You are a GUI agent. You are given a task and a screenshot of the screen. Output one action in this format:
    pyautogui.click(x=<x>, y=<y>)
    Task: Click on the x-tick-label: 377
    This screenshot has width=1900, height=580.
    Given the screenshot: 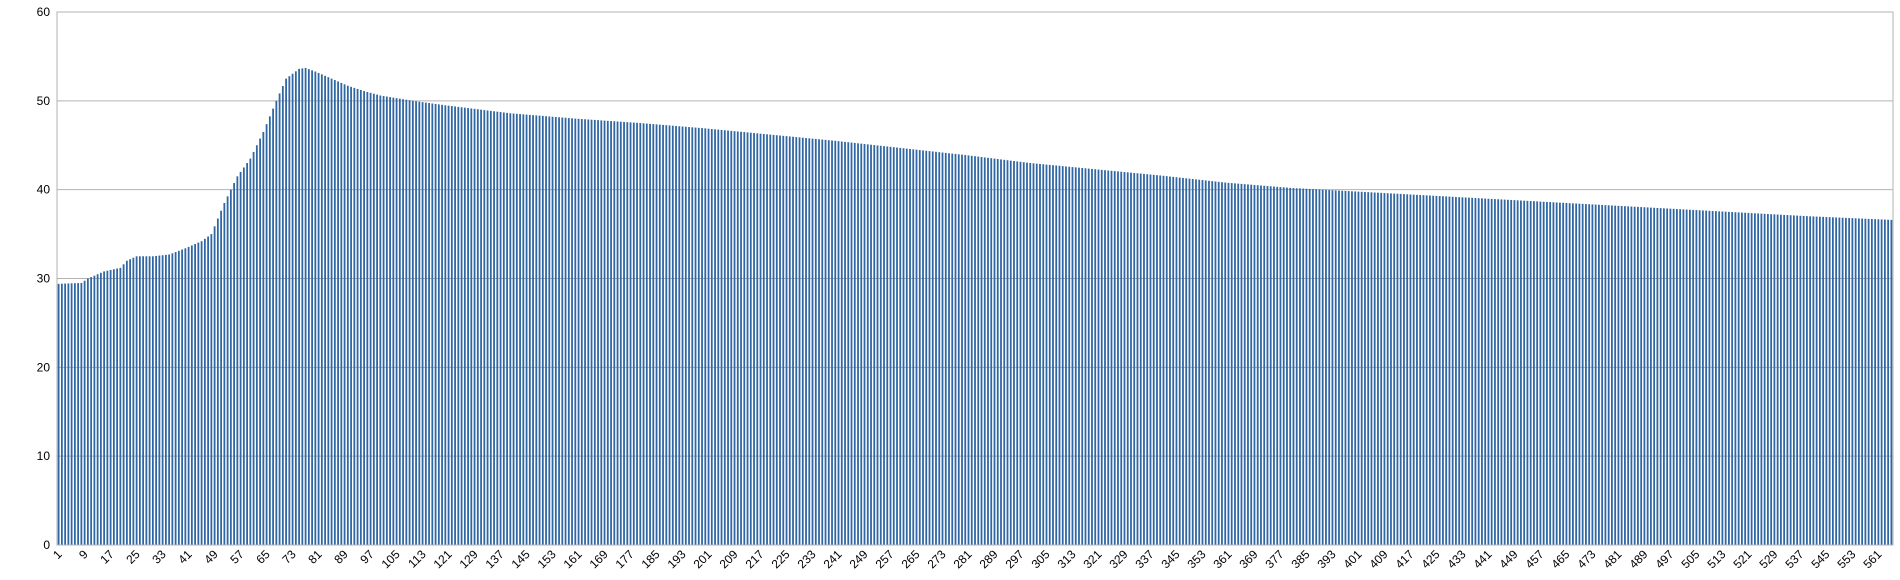 What is the action you would take?
    pyautogui.click(x=1275, y=559)
    